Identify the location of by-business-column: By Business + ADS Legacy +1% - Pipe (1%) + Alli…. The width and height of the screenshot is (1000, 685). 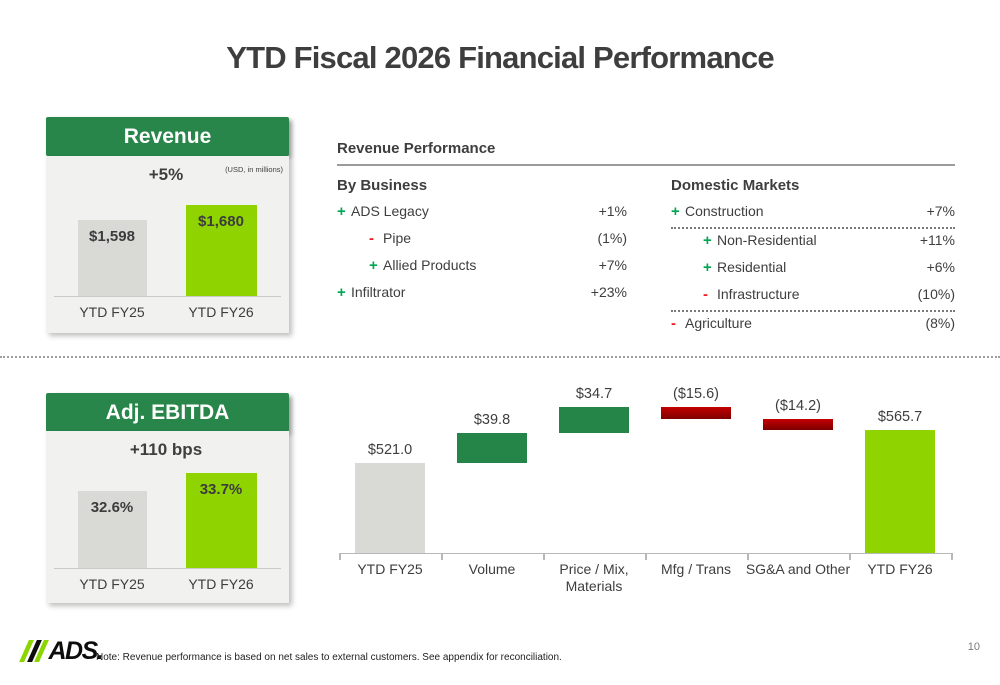
(482, 259).